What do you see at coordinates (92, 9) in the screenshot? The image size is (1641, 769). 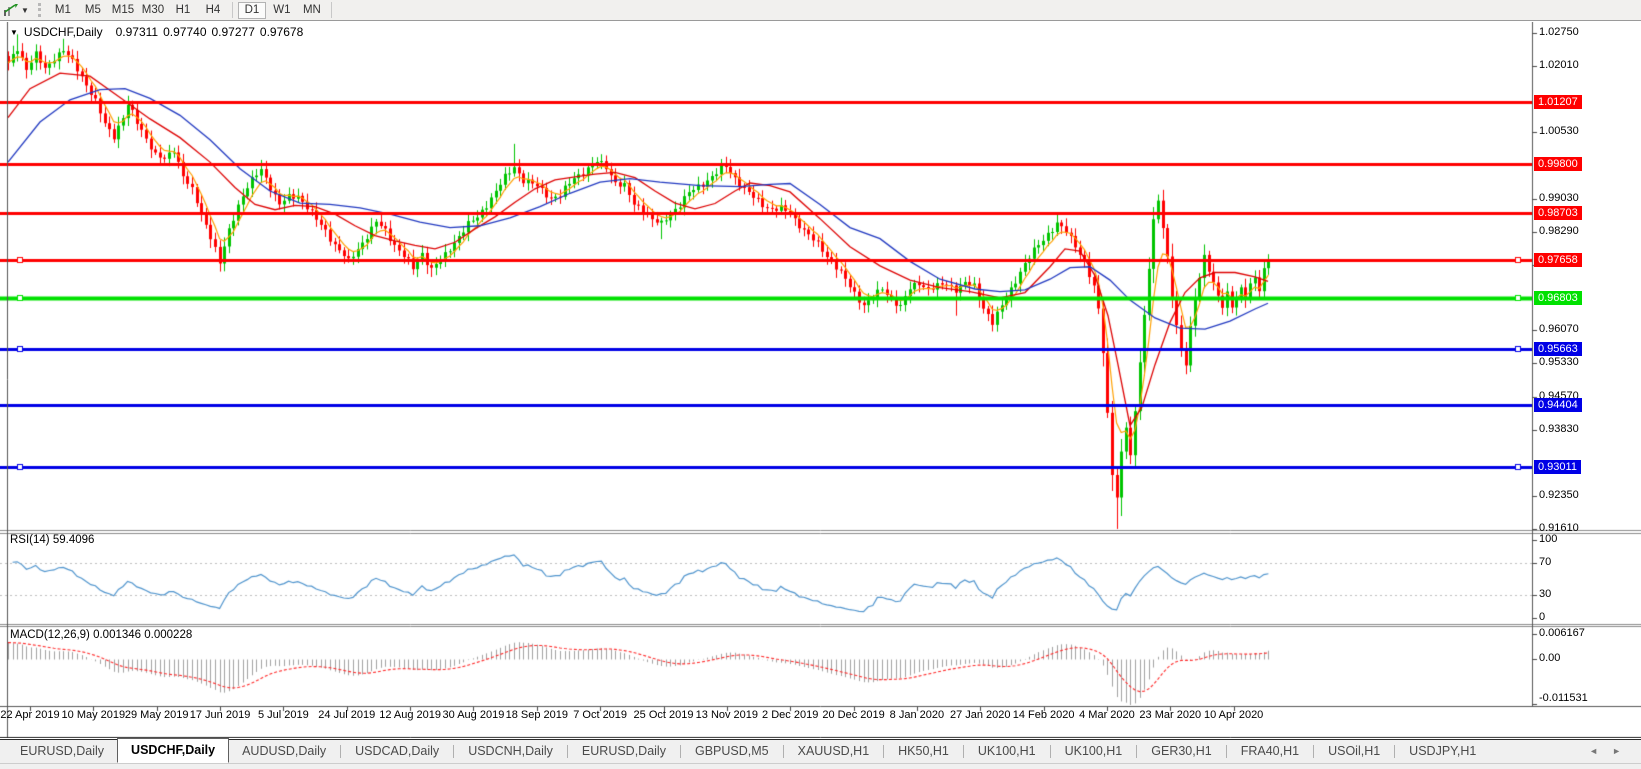 I see `timeframe-button-m5: M5` at bounding box center [92, 9].